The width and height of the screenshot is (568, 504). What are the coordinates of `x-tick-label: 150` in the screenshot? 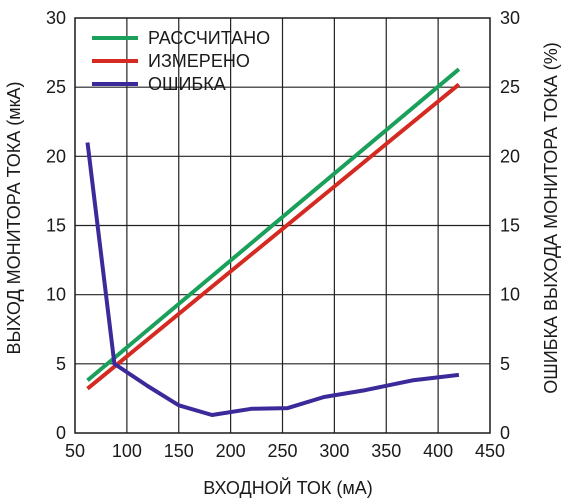 It's located at (179, 451).